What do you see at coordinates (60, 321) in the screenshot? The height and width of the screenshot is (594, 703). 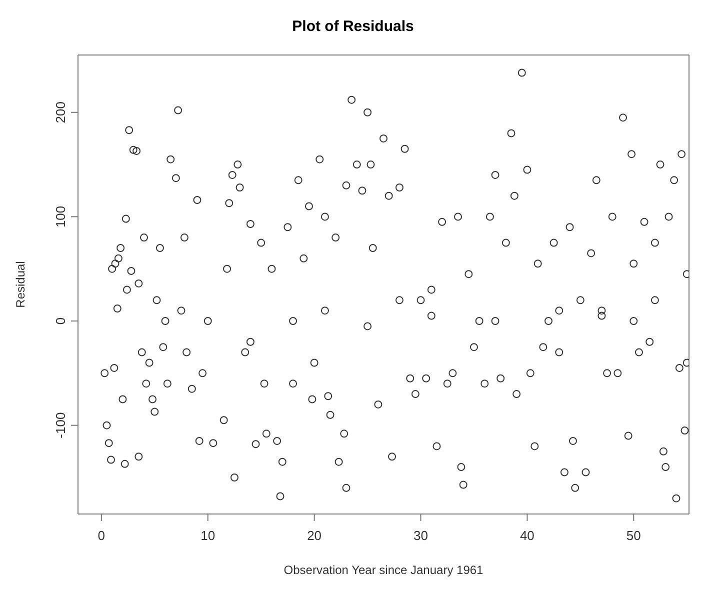 I see `y-tick-label: 0` at bounding box center [60, 321].